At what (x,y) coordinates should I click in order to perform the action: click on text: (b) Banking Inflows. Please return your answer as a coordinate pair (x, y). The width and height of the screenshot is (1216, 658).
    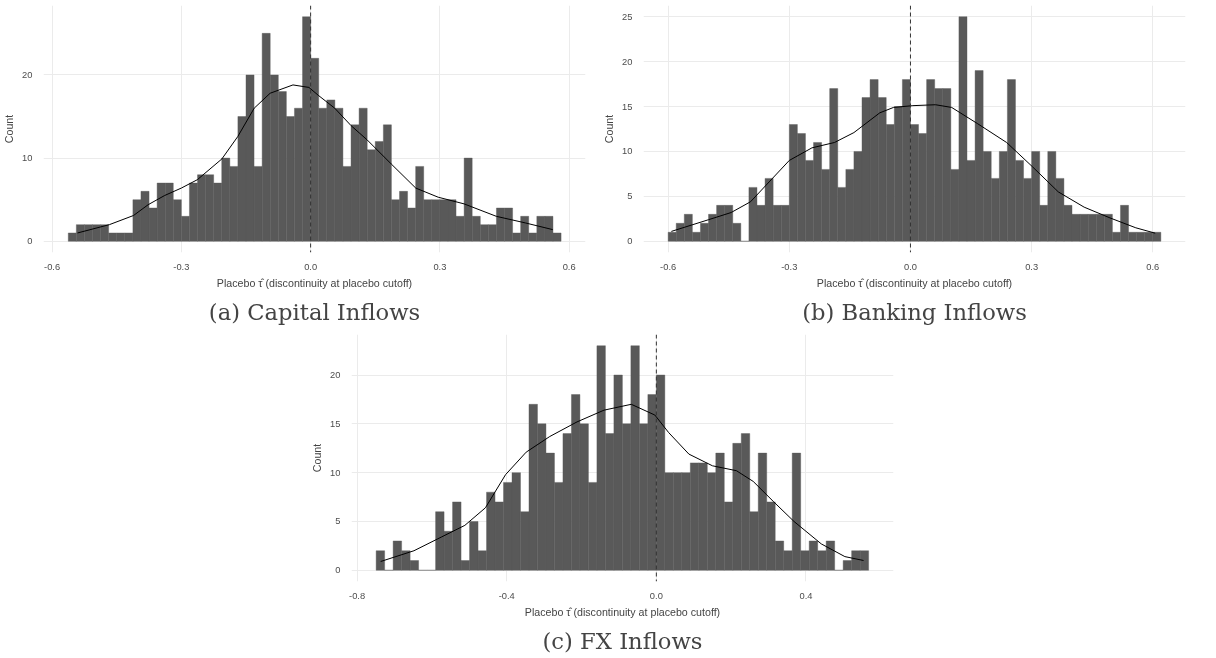
    Looking at the image, I should click on (914, 311).